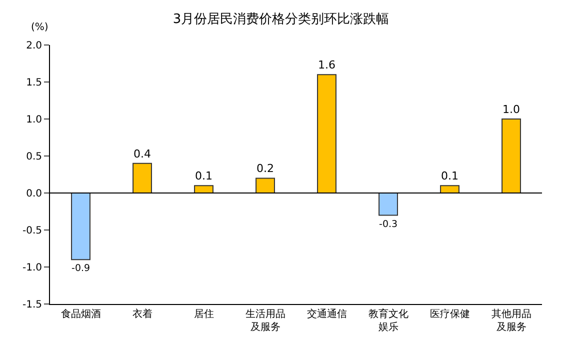  I want to click on y-tick-label: 1.5, so click(34, 83).